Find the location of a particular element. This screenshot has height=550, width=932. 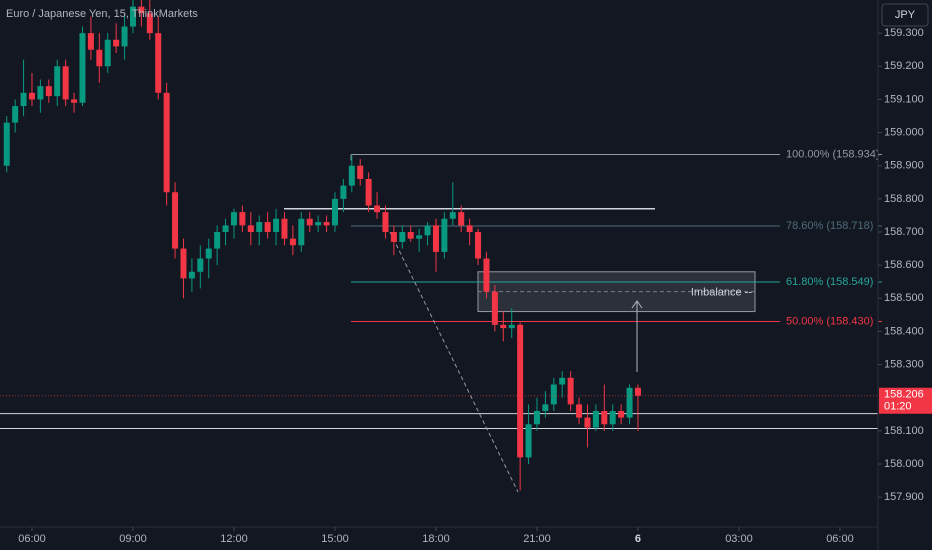

y-tick-label: 157.900 is located at coordinates (904, 497).